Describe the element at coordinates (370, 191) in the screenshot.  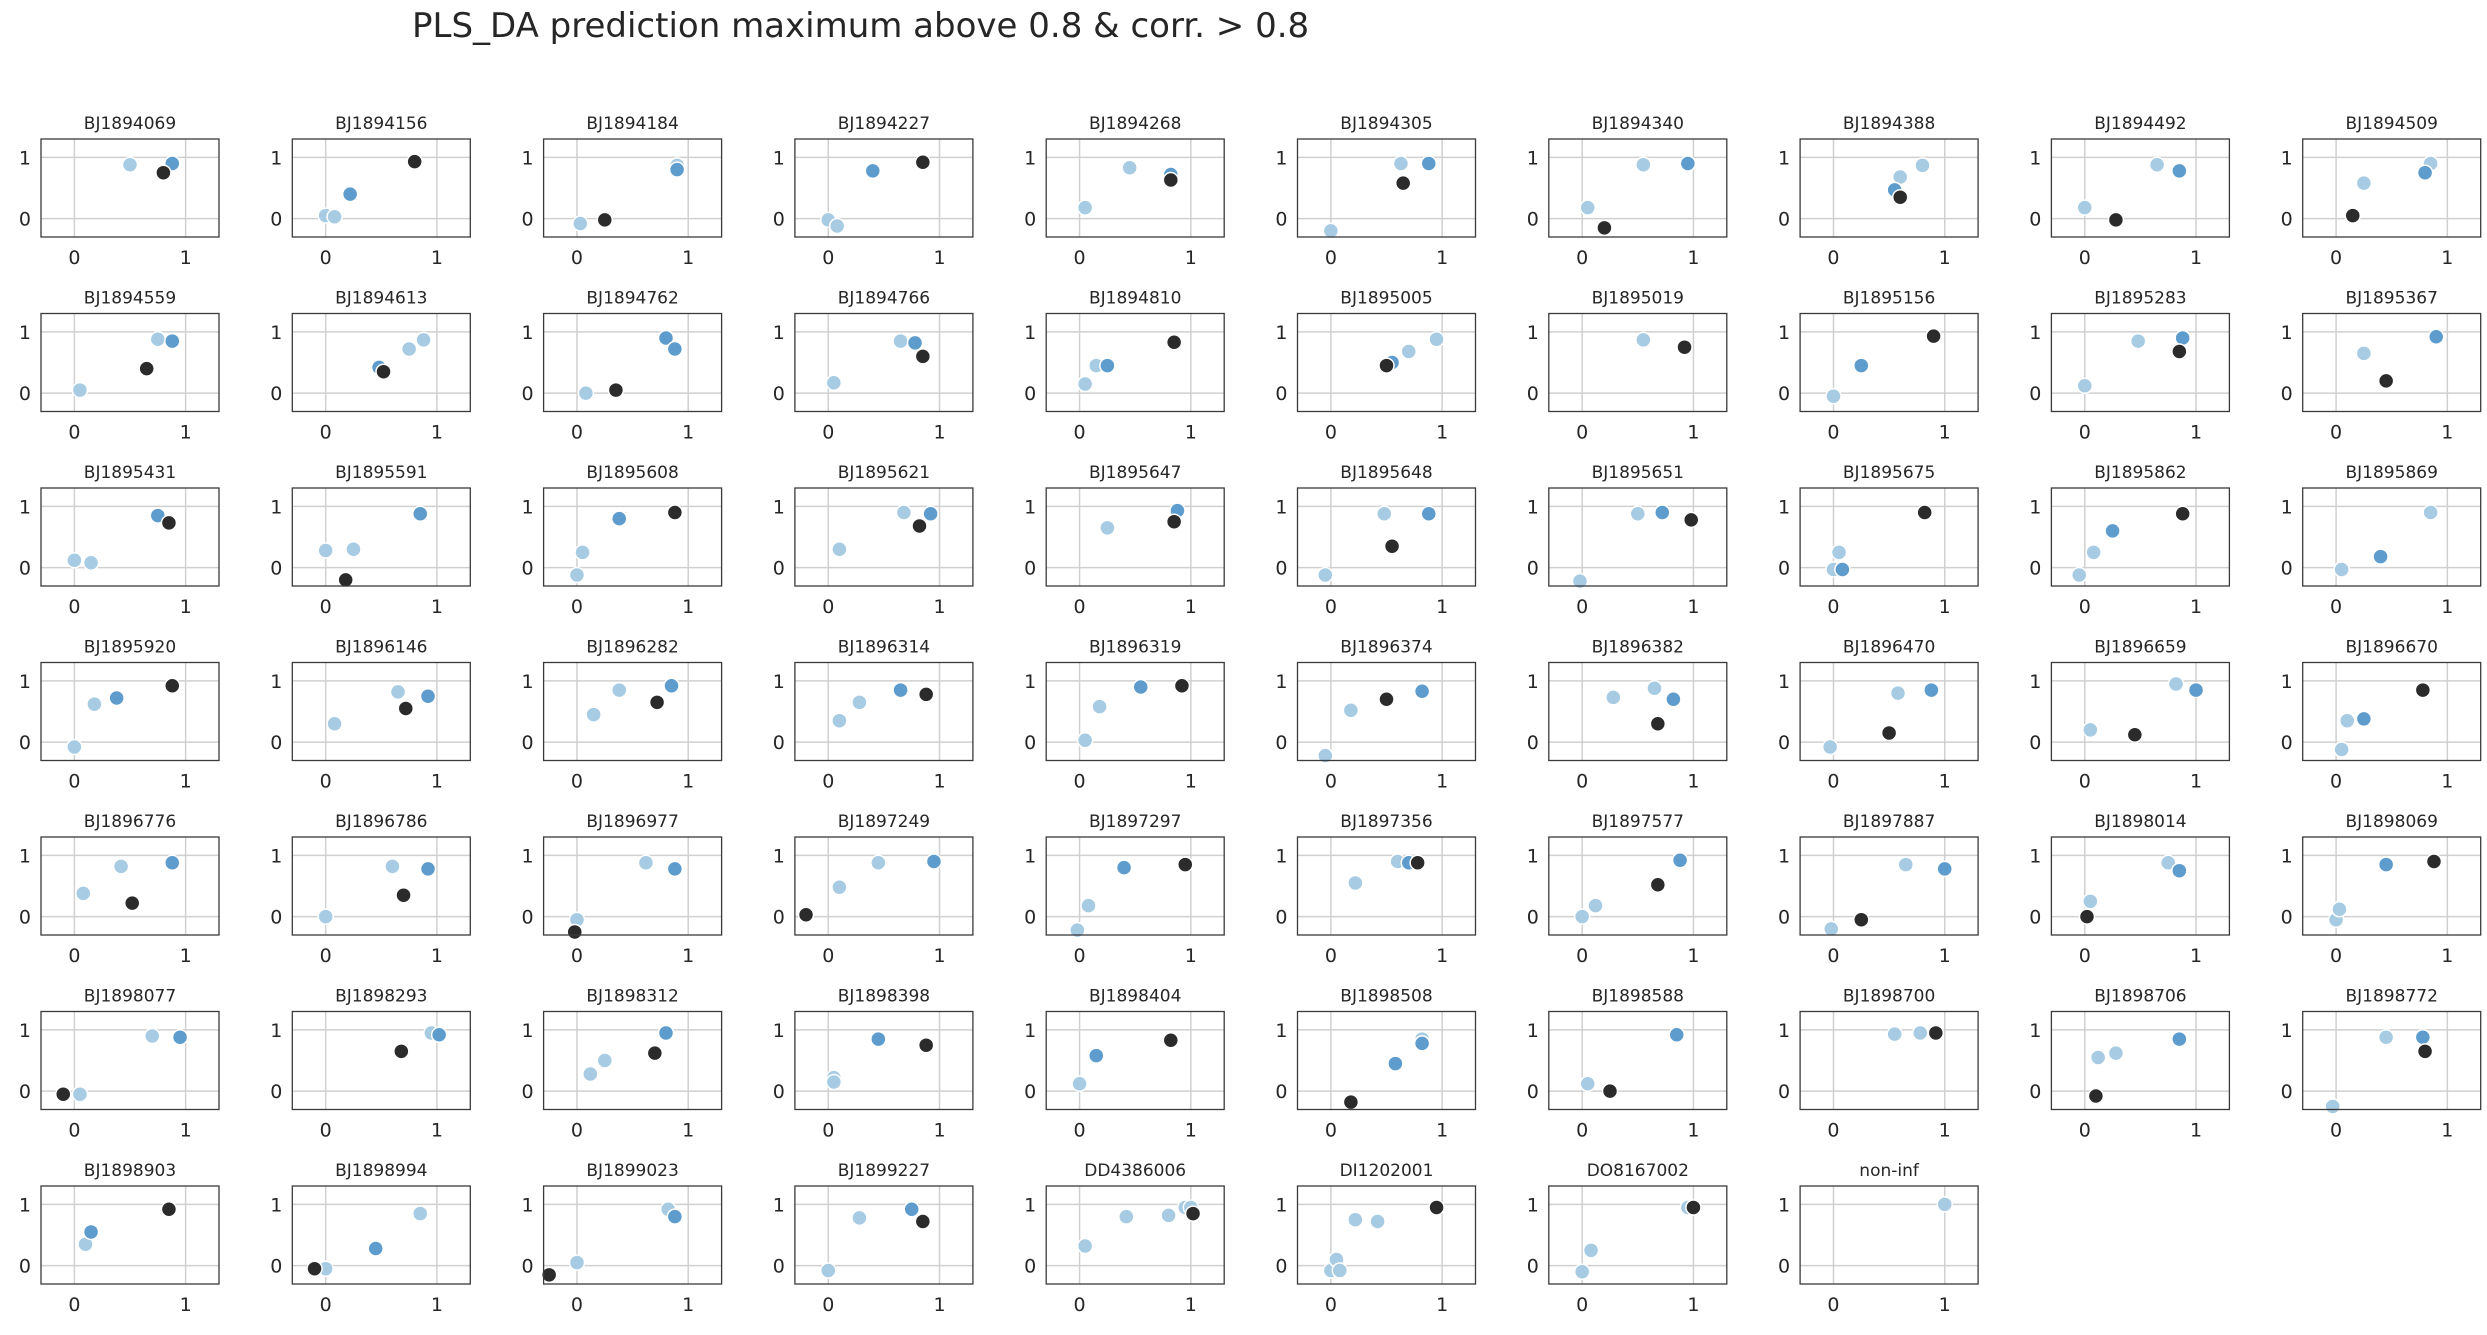
I see `subplot-BJ1894156: BJ1894156 0 1 0 1` at that location.